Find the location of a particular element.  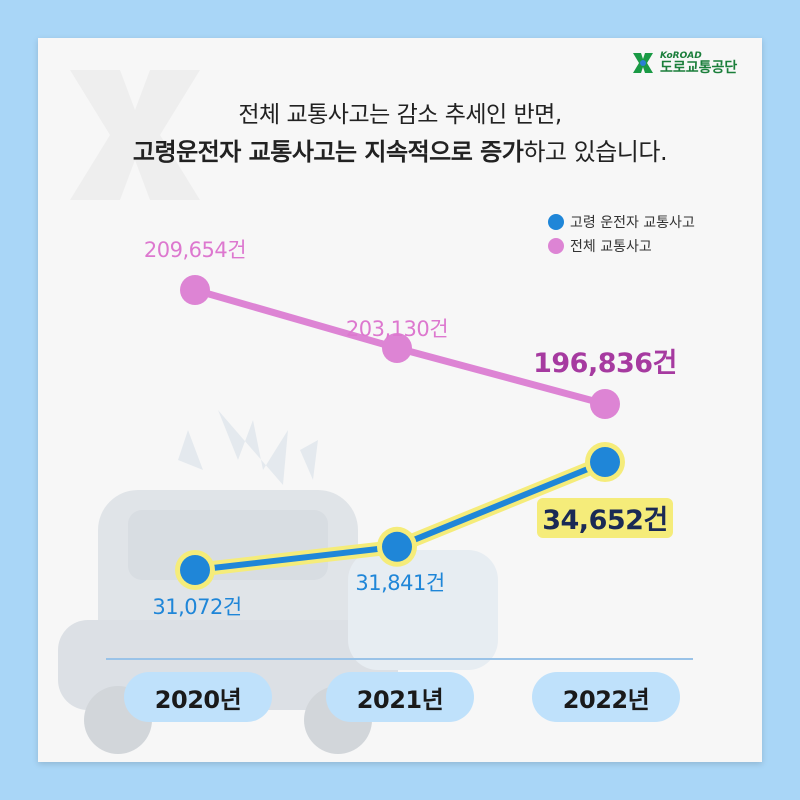

koroad-logo: KoROAD 도로교통공단 is located at coordinates (695, 63).